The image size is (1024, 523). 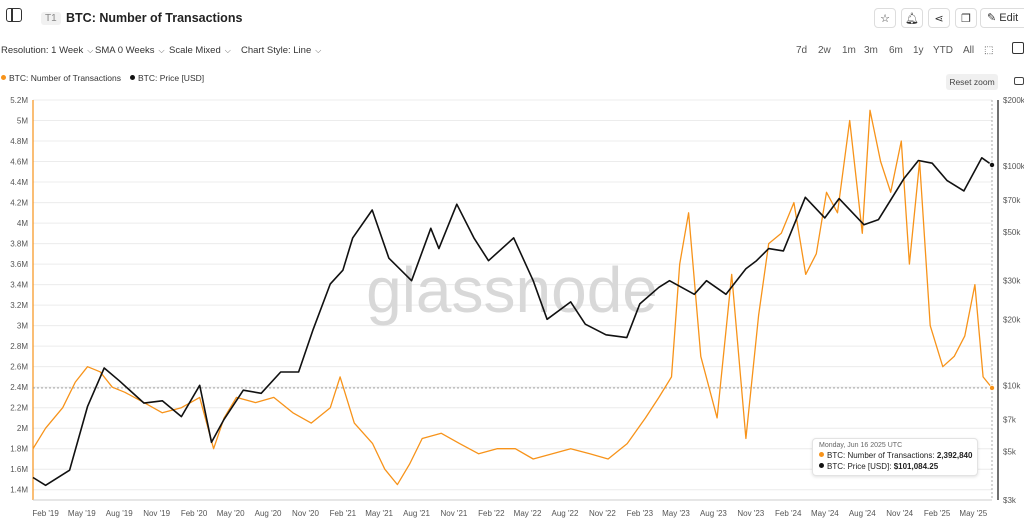 I want to click on x-tick-label: Feb '23, so click(x=640, y=513).